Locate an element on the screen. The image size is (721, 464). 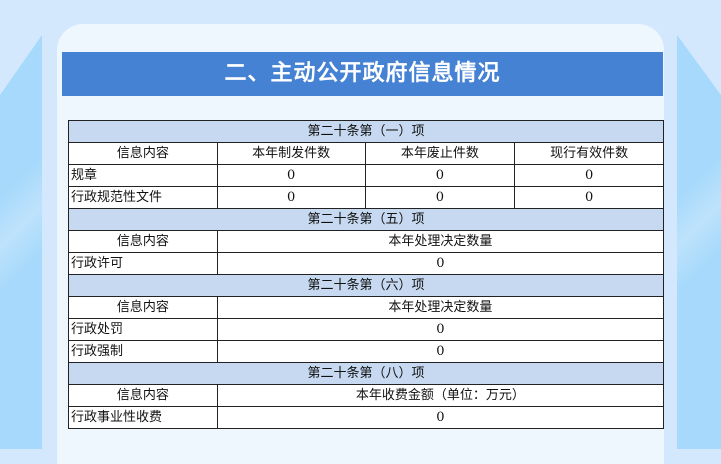
column-header-row: 信息内容 本年制发件数 本年废止件数 现行有效件数 is located at coordinates (366, 153).